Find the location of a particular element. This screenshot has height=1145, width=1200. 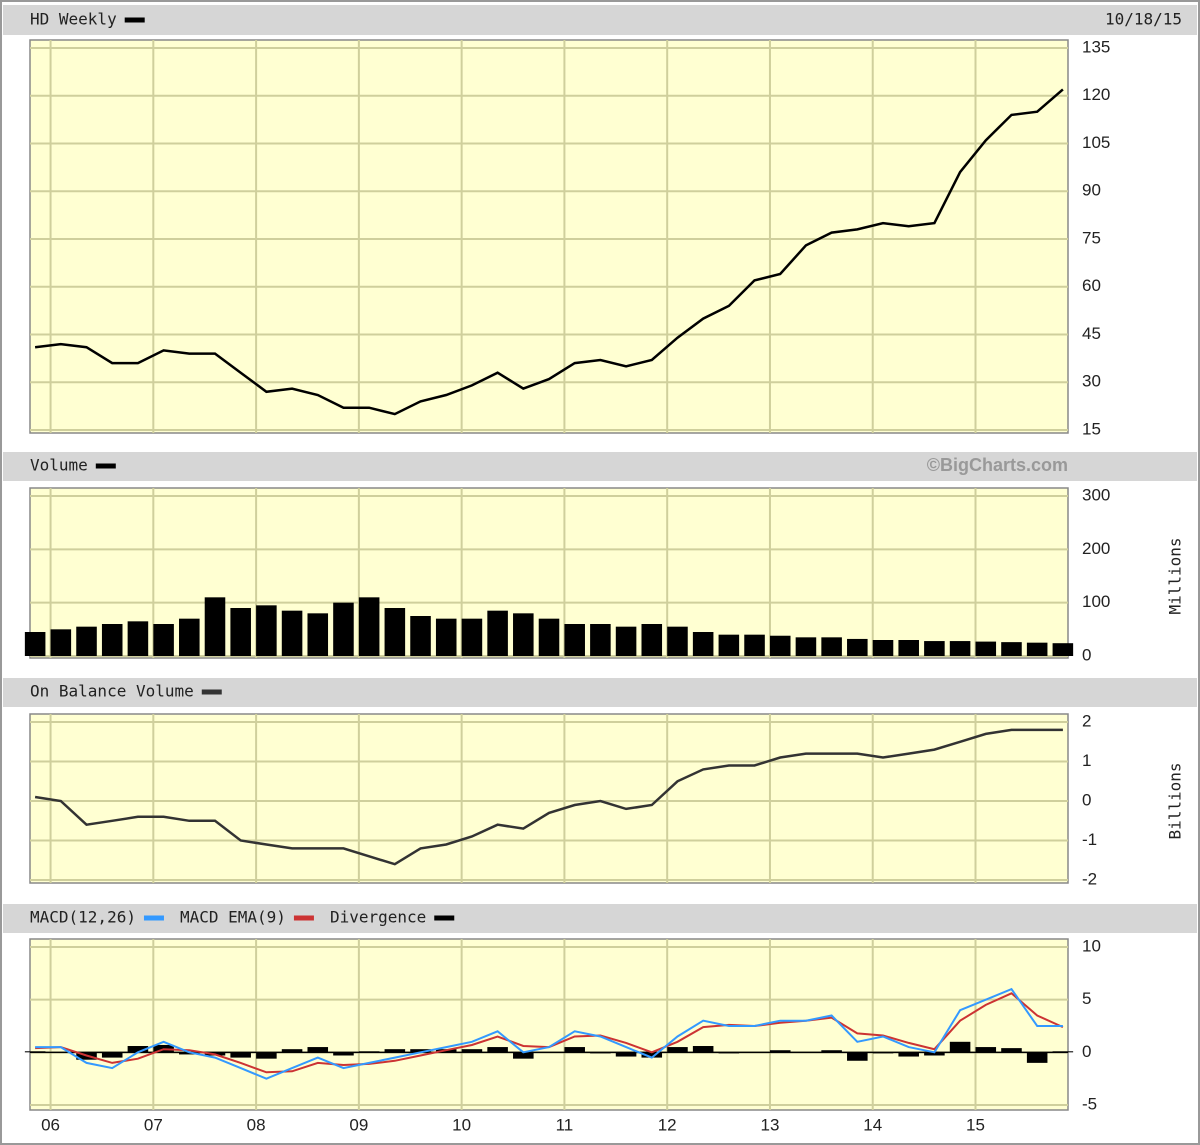

legend-label: Volume is located at coordinates (59, 465).